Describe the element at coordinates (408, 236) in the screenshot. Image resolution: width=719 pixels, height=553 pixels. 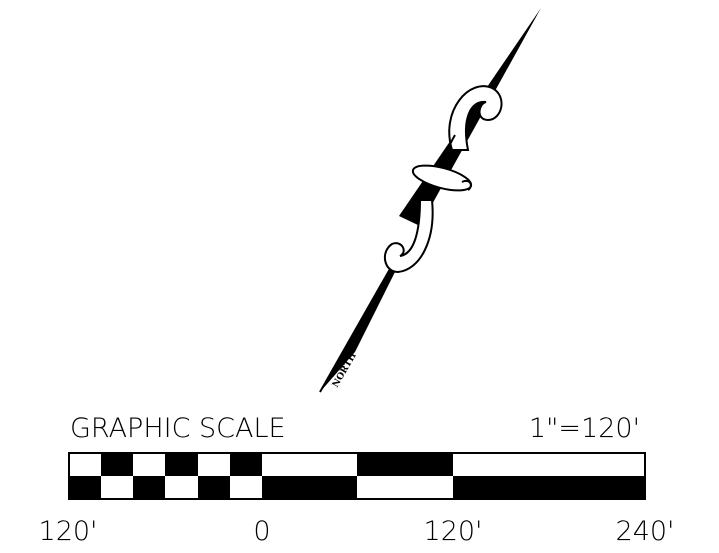
I see `swirl-lower` at that location.